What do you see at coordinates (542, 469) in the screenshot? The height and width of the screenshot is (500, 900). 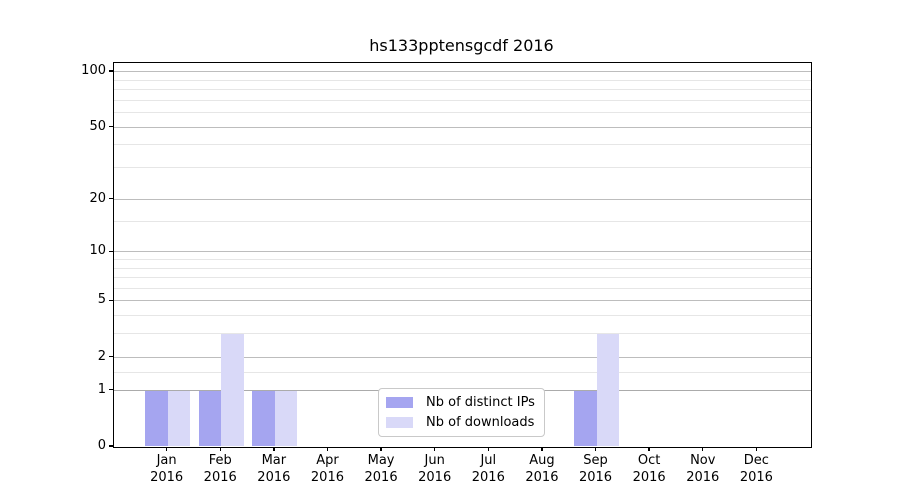 I see `x-axis-tick-label: Aug 2016` at bounding box center [542, 469].